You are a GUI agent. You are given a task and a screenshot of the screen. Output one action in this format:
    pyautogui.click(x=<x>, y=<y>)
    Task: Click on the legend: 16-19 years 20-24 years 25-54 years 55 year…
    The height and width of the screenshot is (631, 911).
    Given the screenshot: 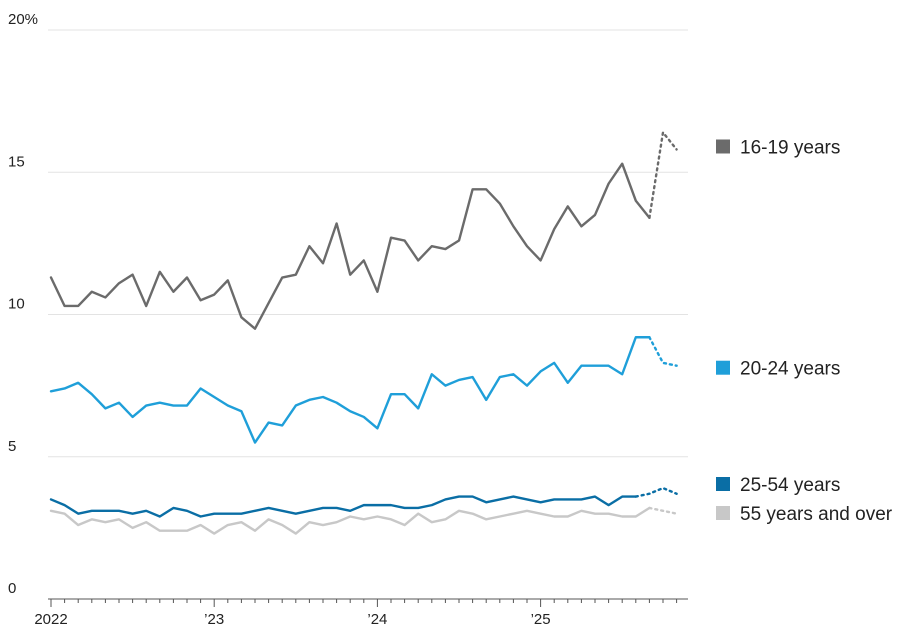 What is the action you would take?
    pyautogui.click(x=804, y=331)
    